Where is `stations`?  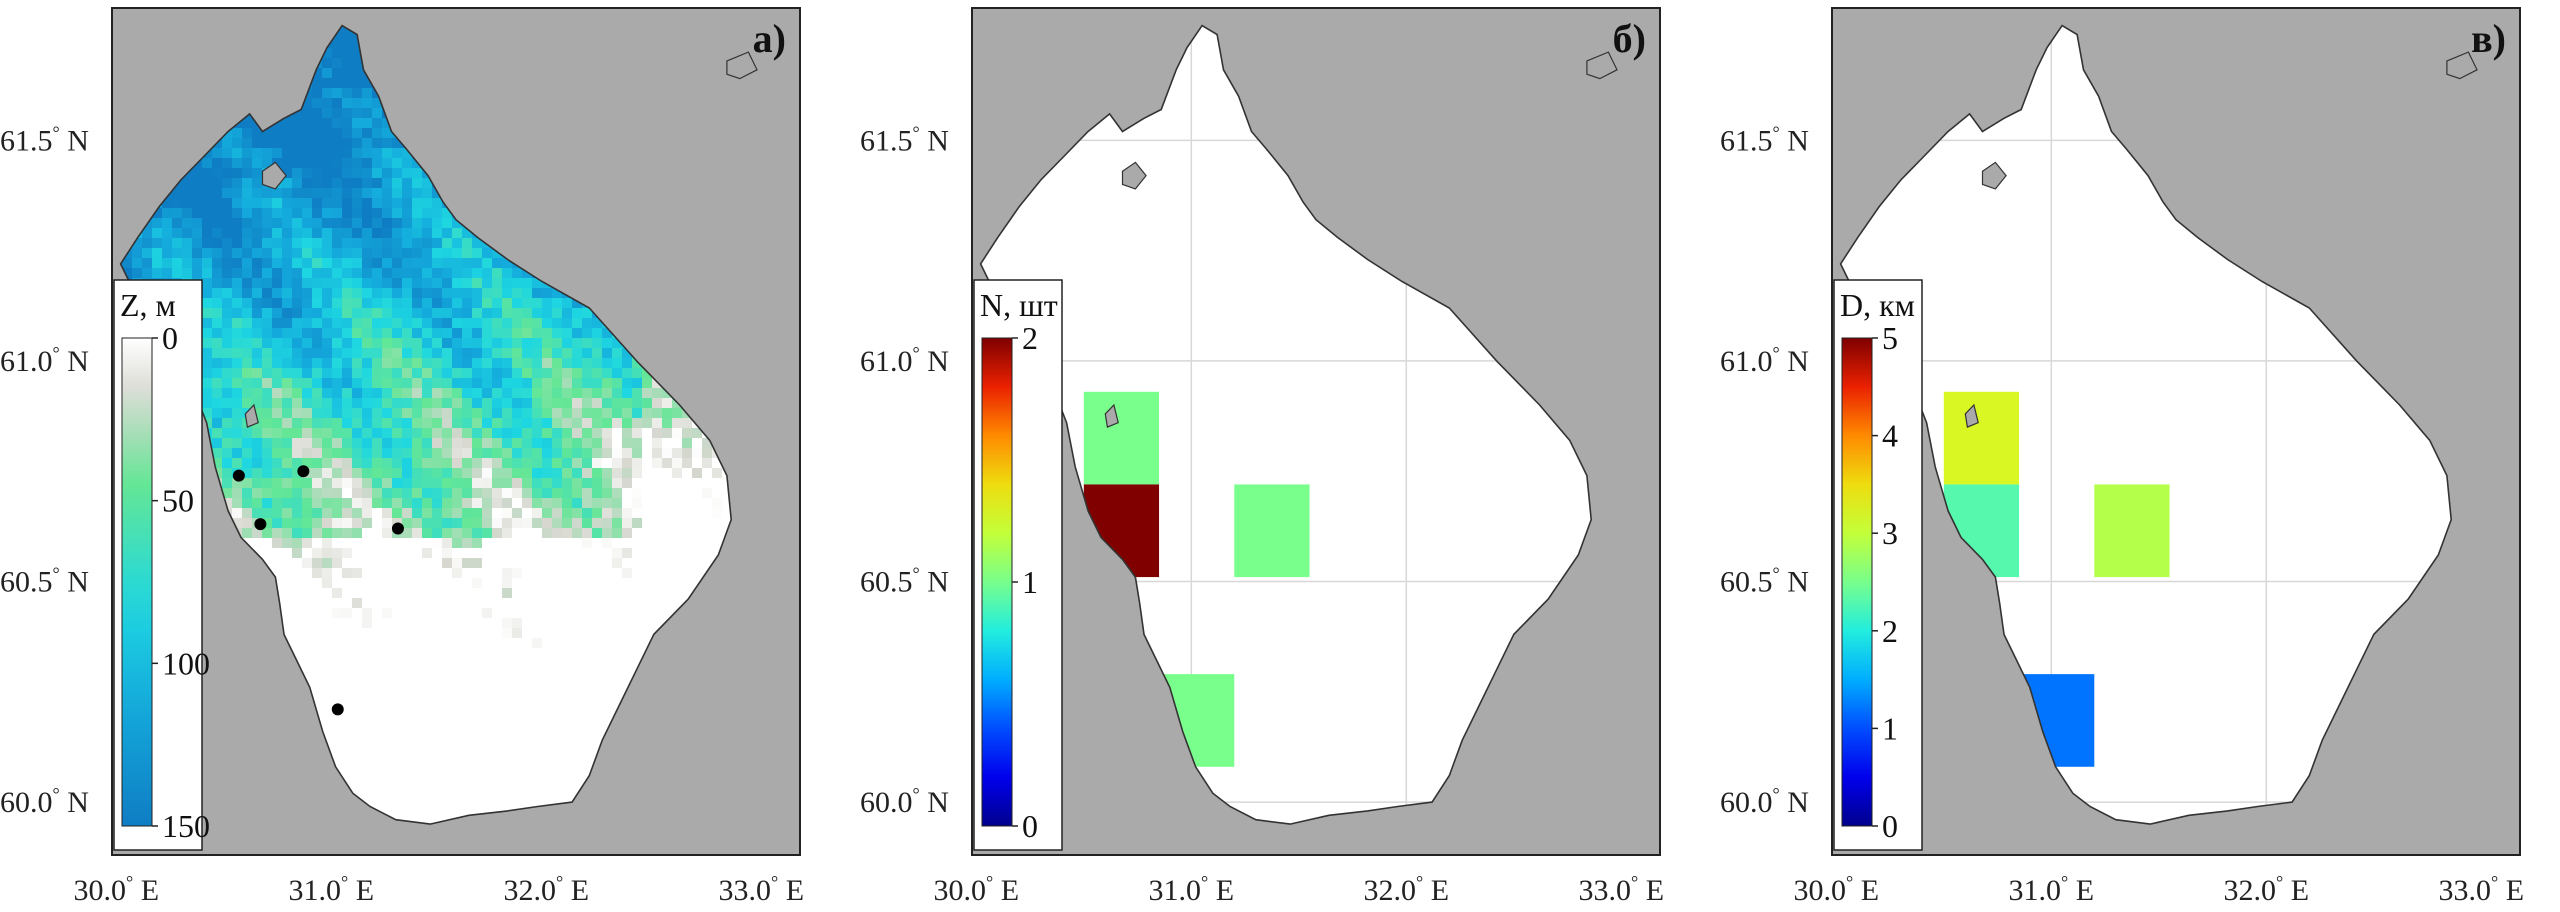 stations is located at coordinates (318, 590).